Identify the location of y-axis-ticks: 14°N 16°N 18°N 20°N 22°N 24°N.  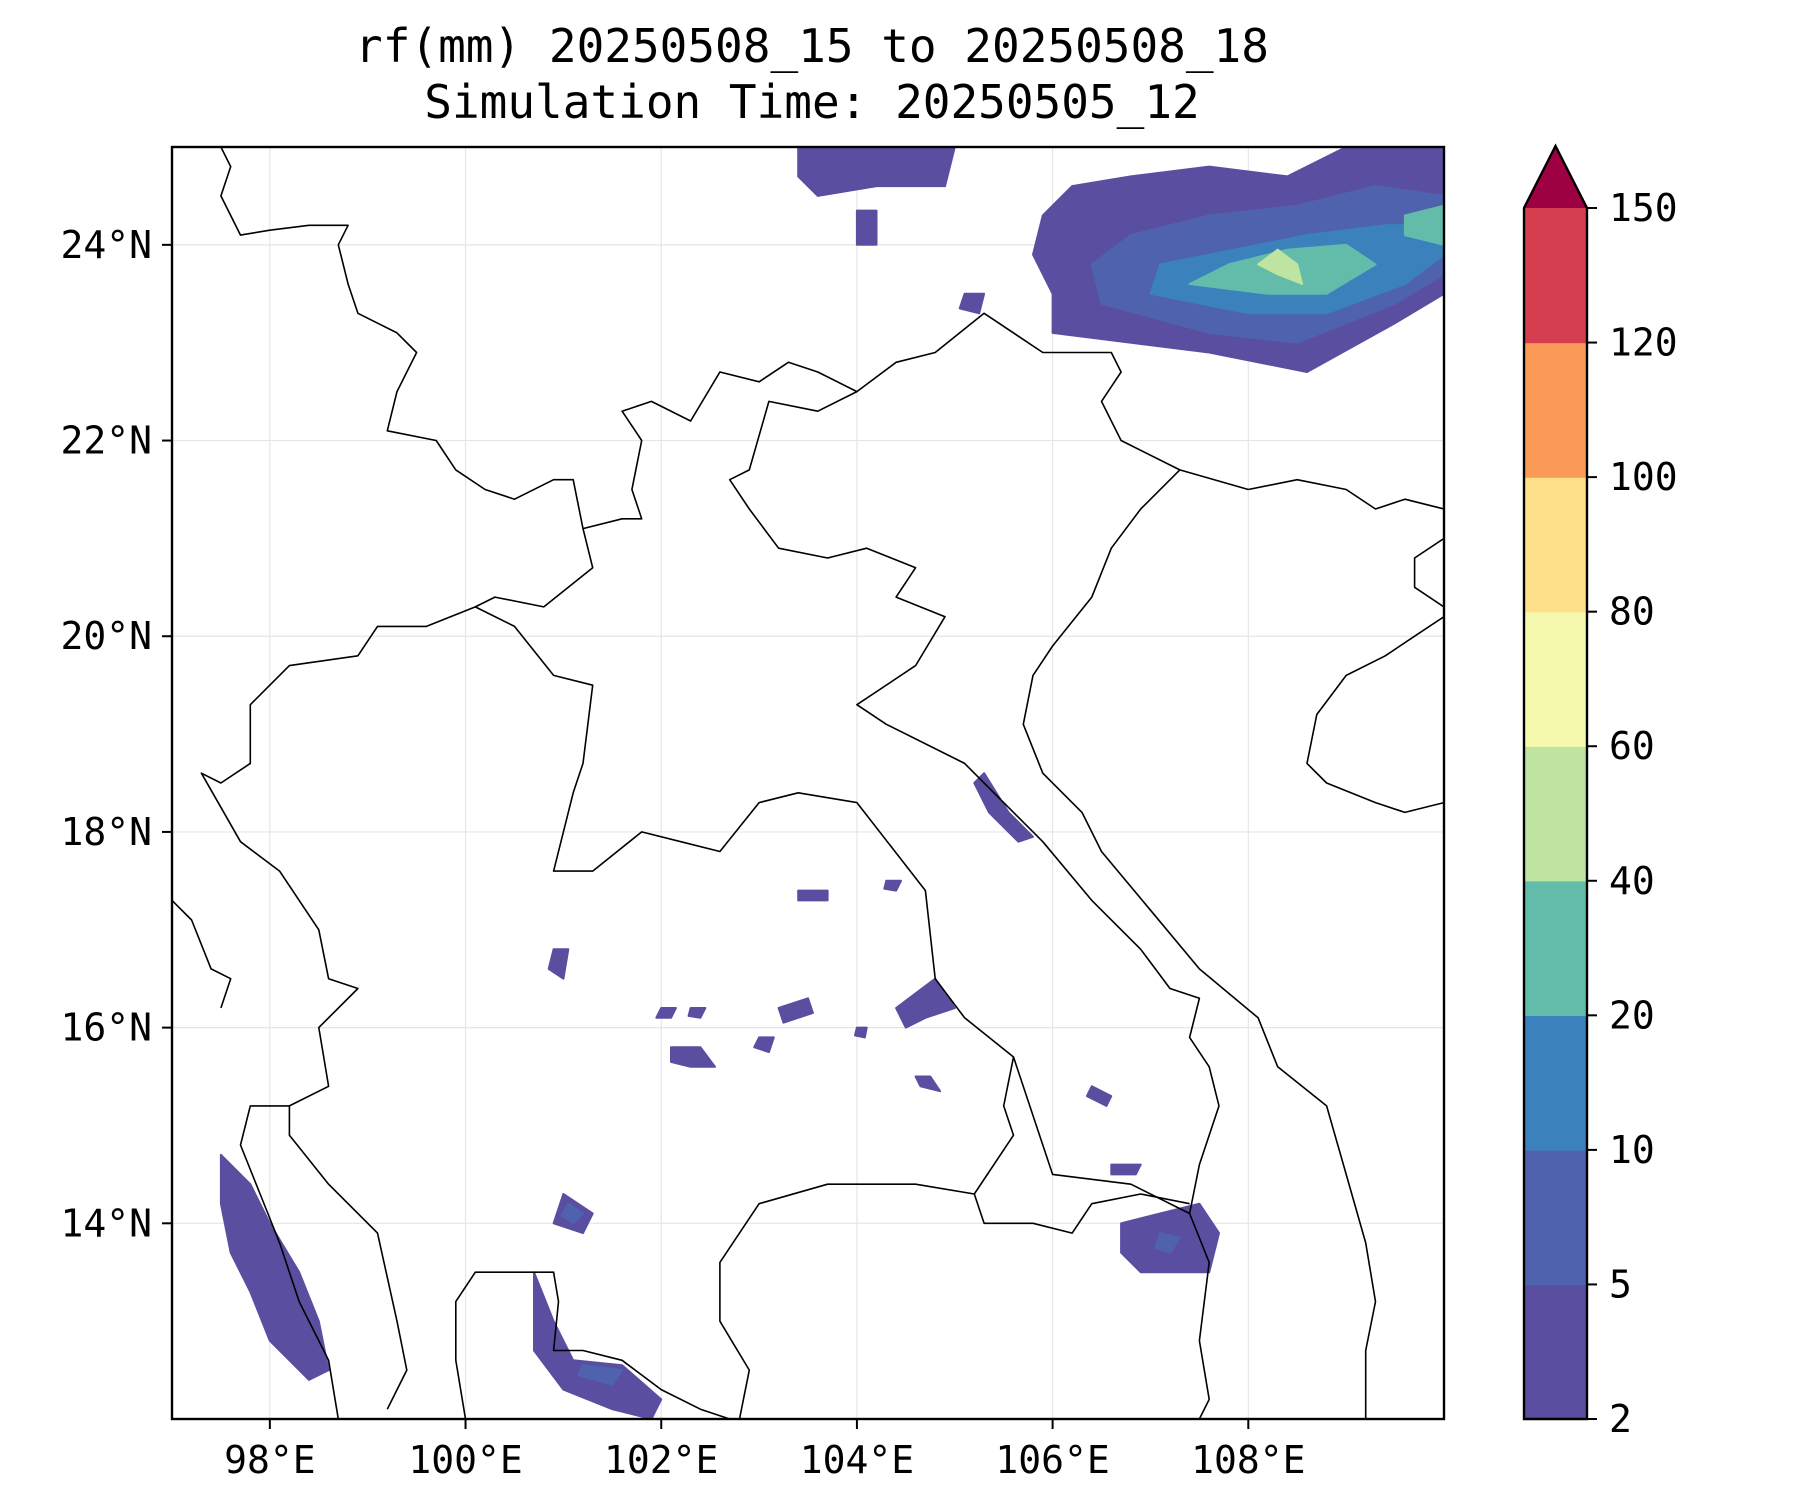
(116, 734).